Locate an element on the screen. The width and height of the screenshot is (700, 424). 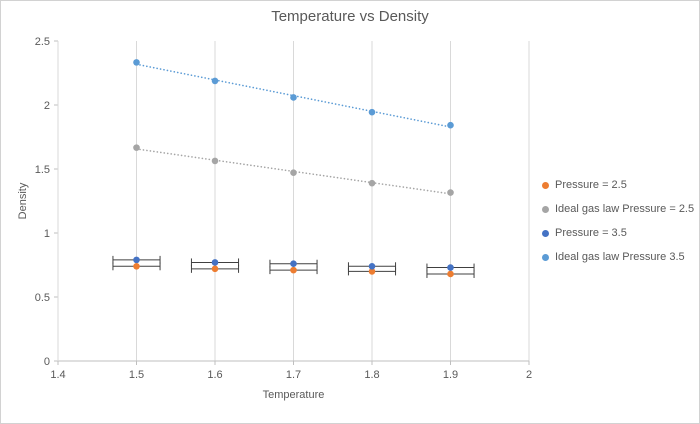
y-tick-label: 2.5 is located at coordinates (42, 42).